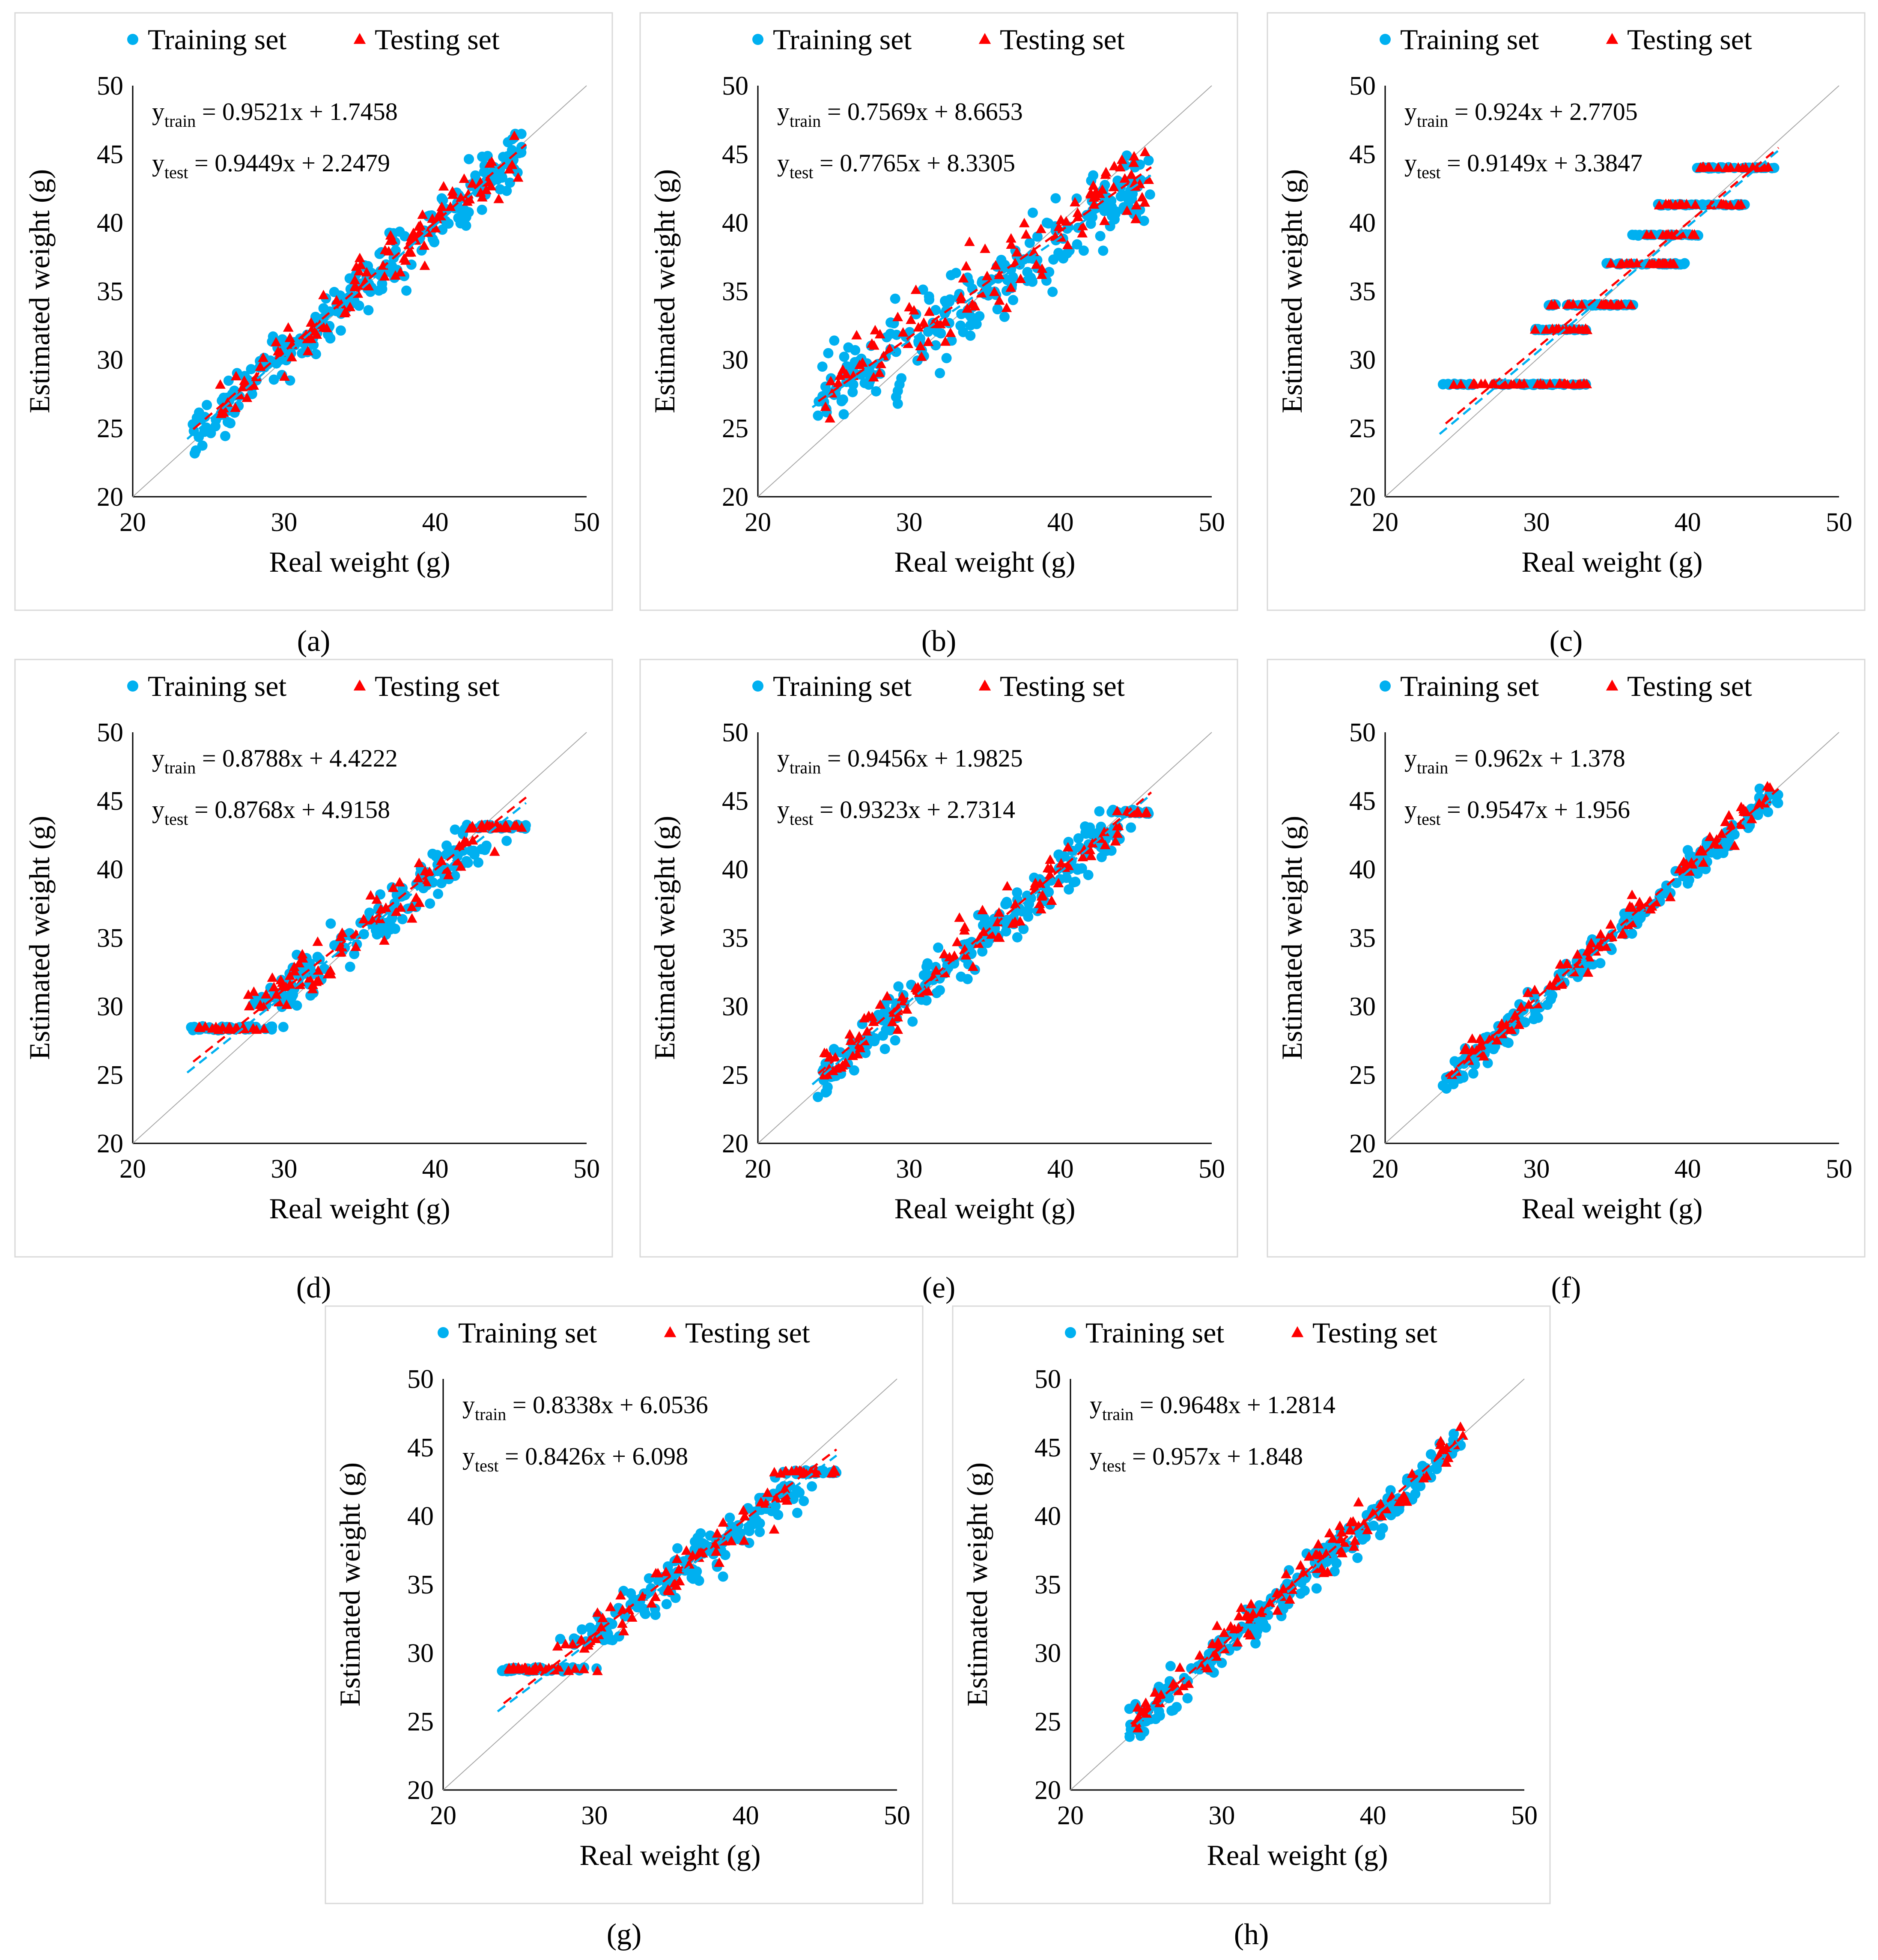 Image resolution: width=1878 pixels, height=1960 pixels. Describe the element at coordinates (1374, 1332) in the screenshot. I see `legend-label-testing: Testing set` at that location.